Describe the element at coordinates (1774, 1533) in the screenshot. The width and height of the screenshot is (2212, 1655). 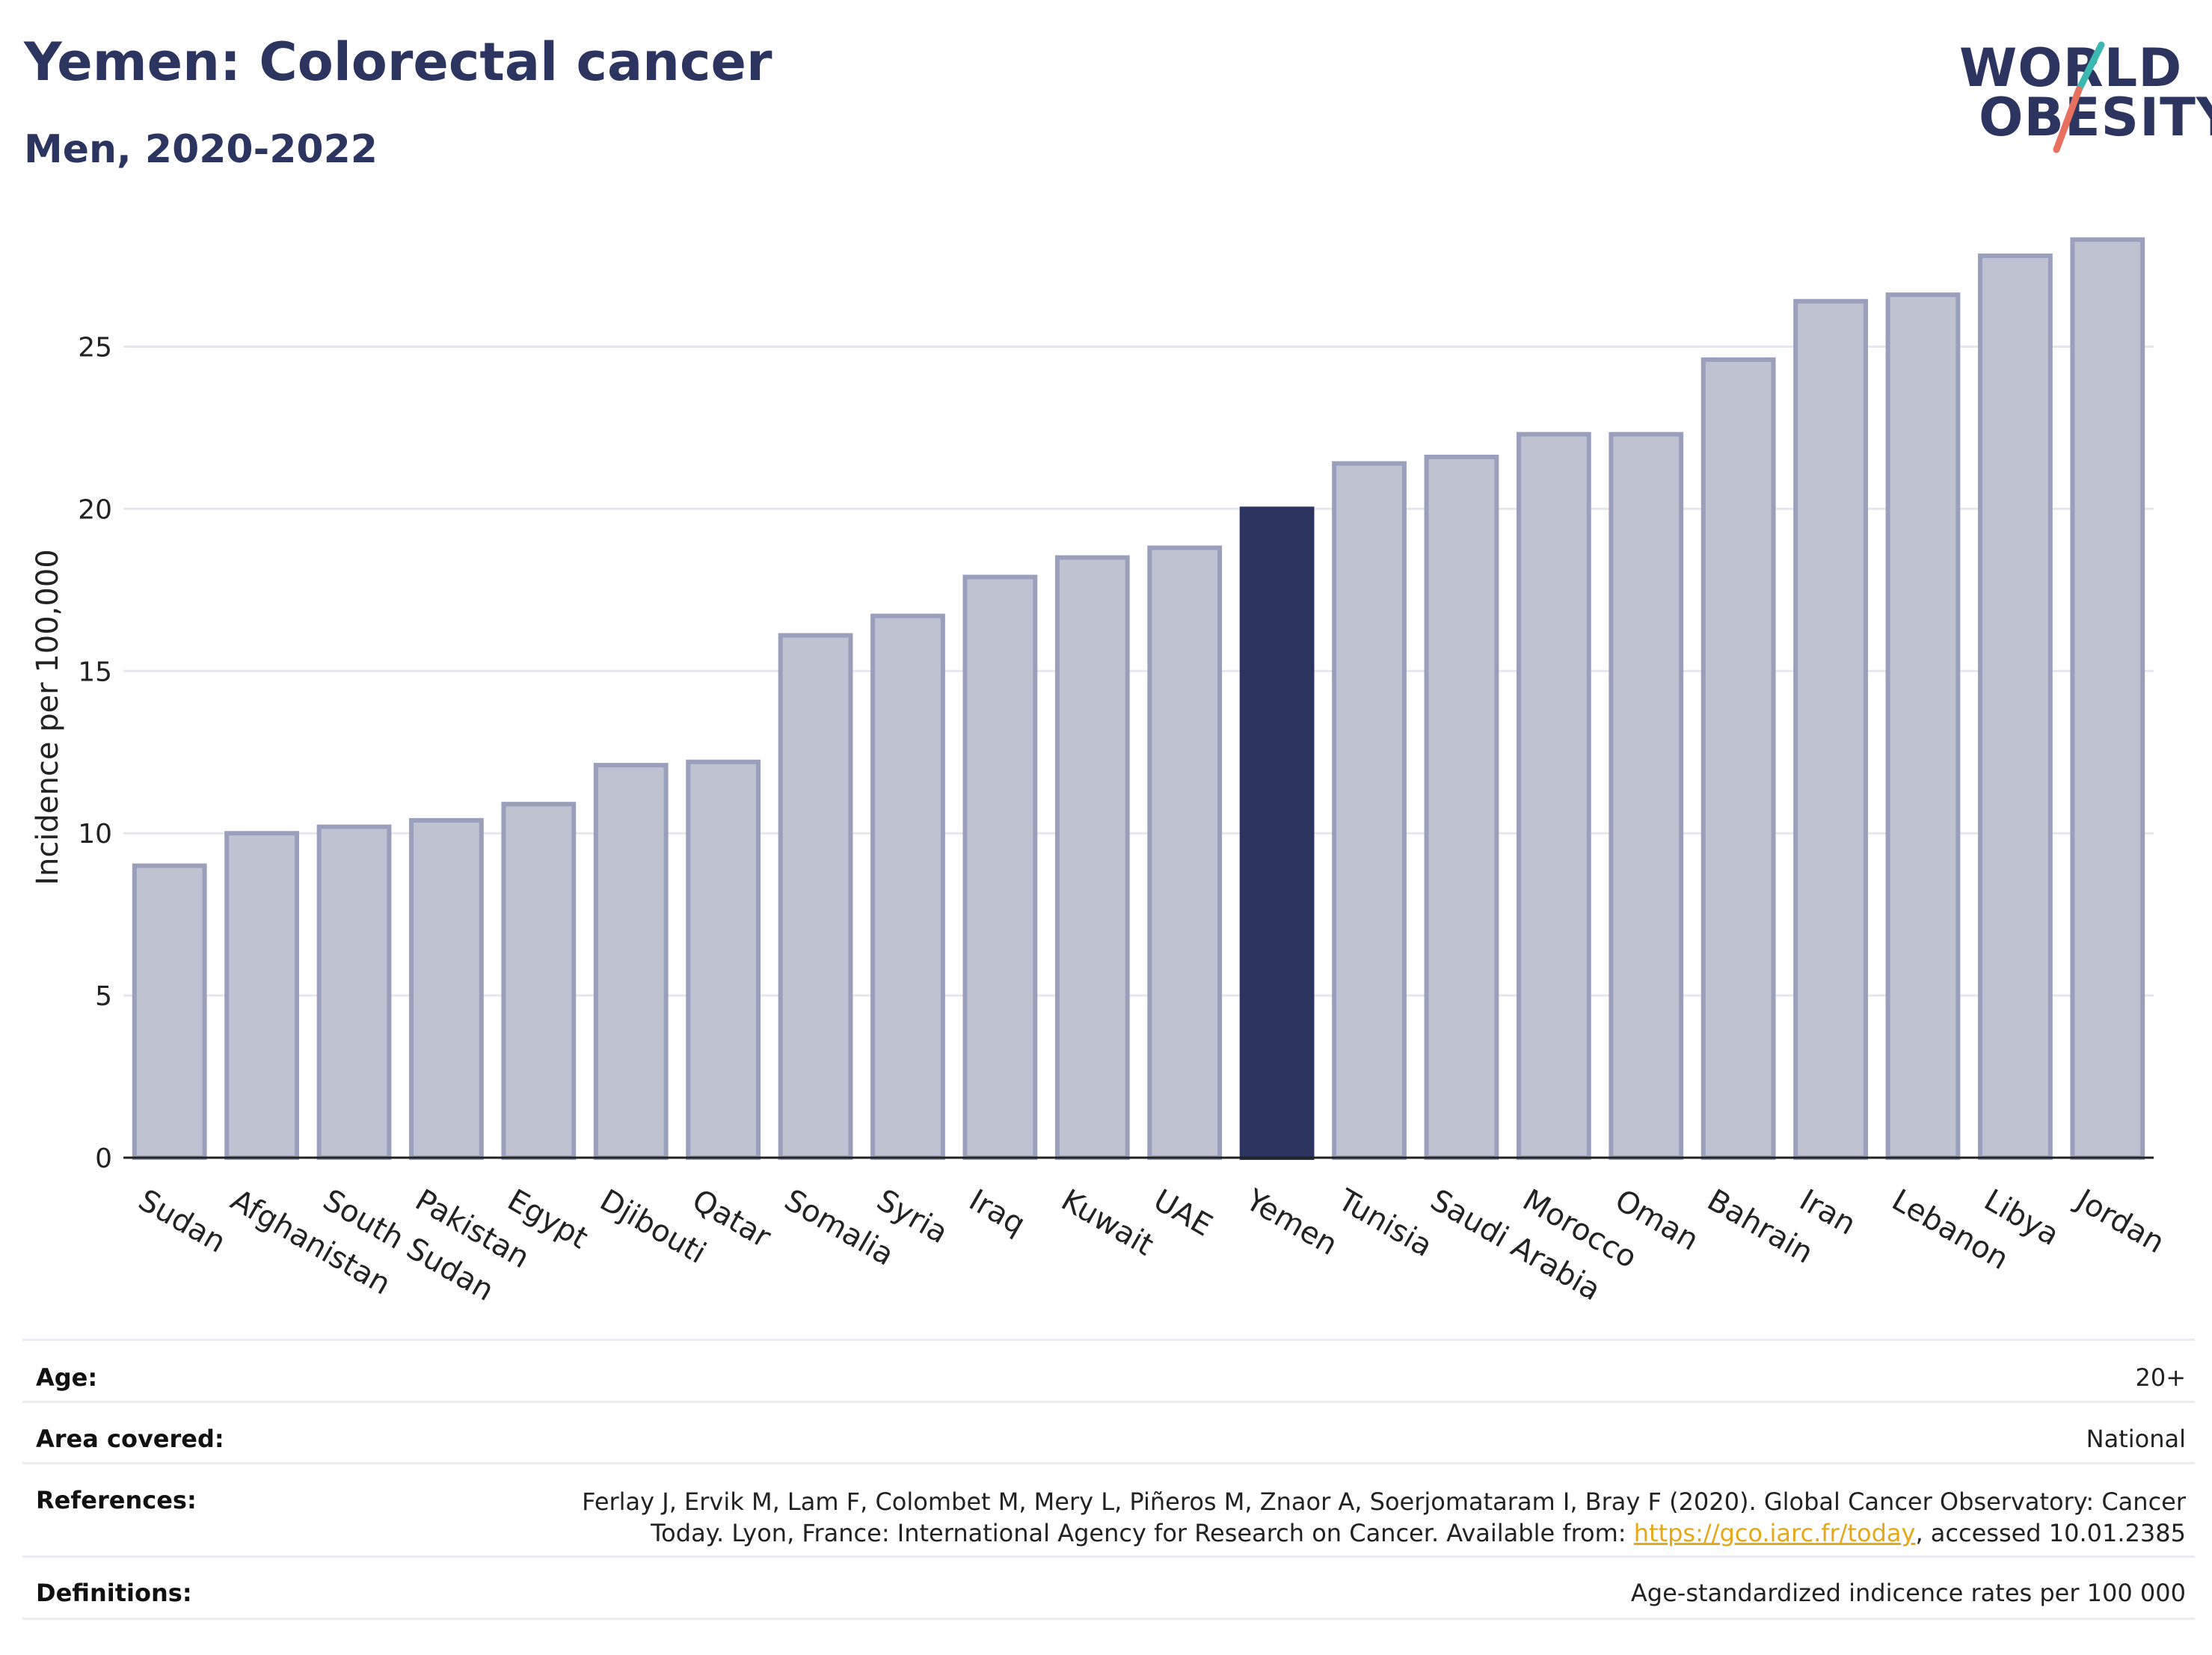
I see `references-link: https://gco.iarc.fr/today` at that location.